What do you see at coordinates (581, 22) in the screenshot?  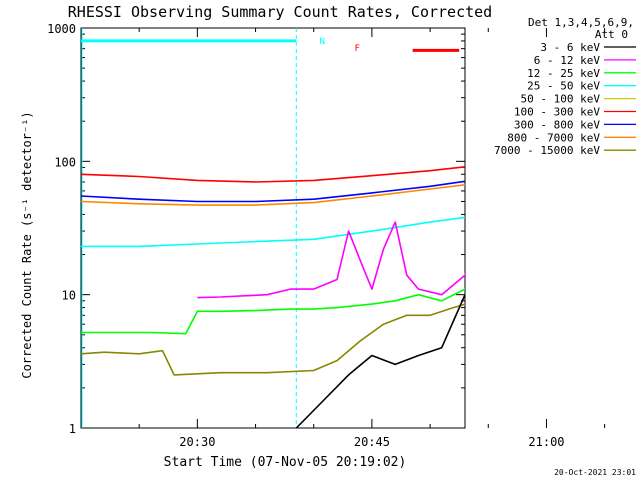 I see `legend-title-line-1: Det 1,3,4,5,6,9,` at bounding box center [581, 22].